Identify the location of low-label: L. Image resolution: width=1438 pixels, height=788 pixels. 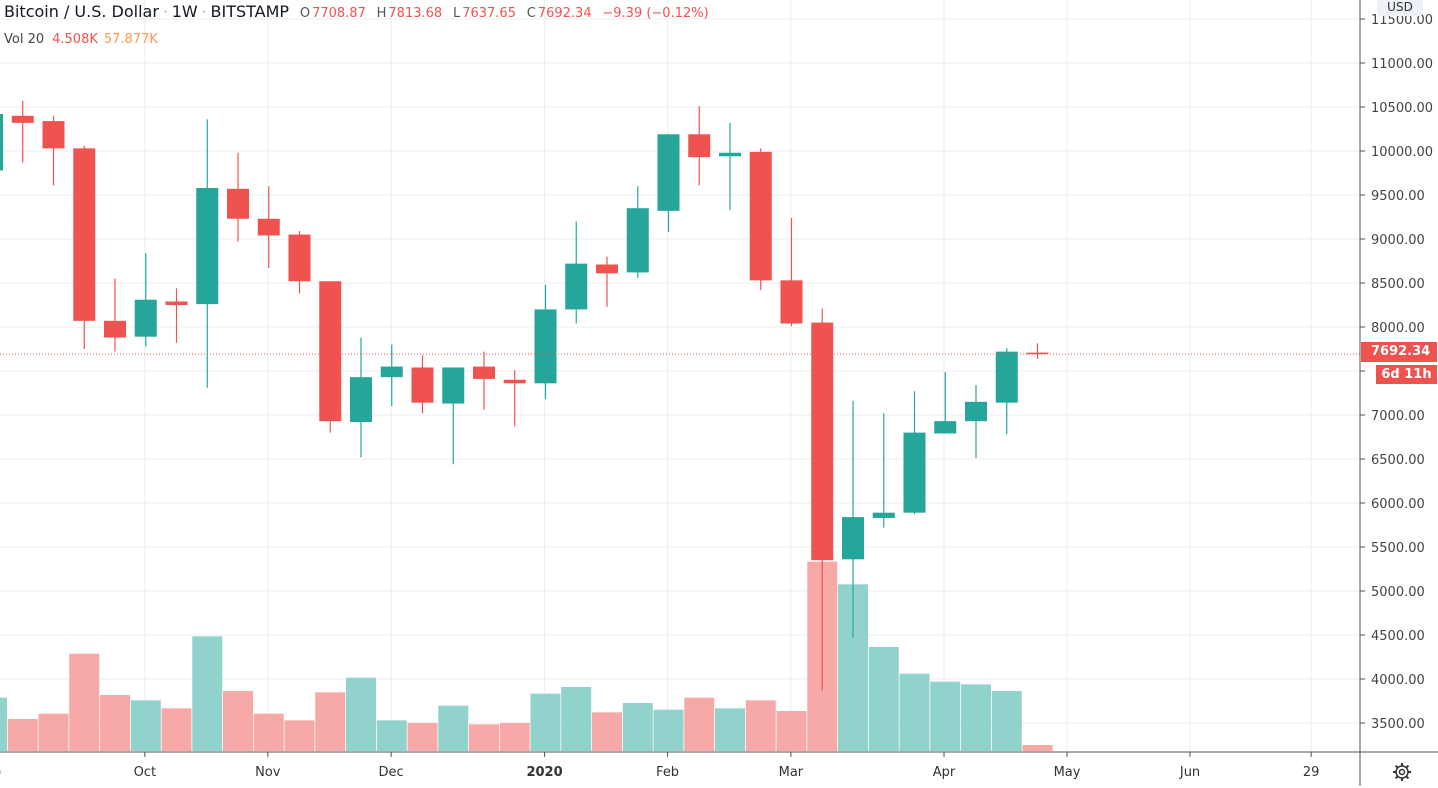
(456, 13).